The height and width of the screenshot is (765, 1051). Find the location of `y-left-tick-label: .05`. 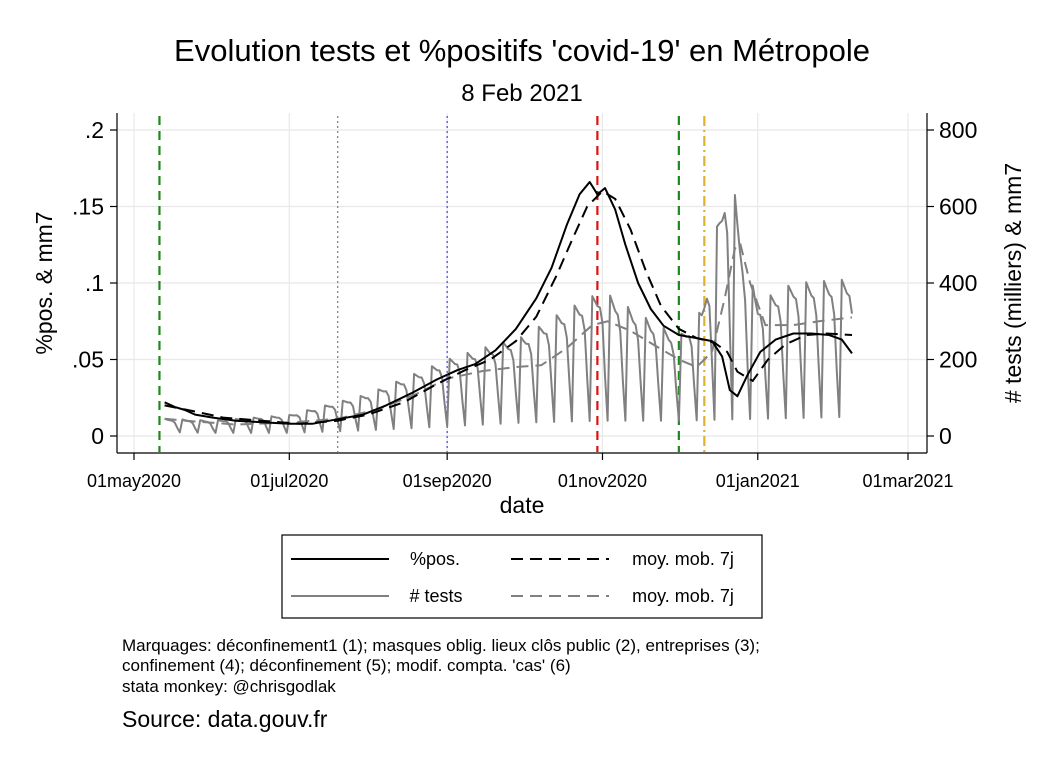

y-left-tick-label: .05 is located at coordinates (88, 360).